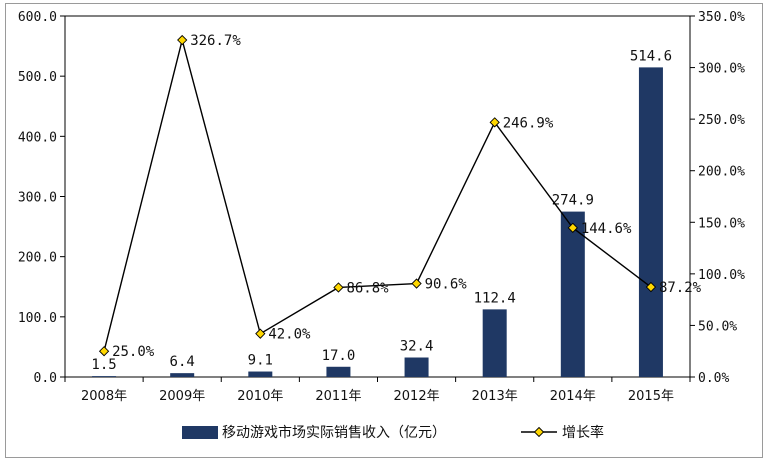 The height and width of the screenshot is (463, 768). Describe the element at coordinates (367, 288) in the screenshot. I see `growth-value-label: 86.8%` at that location.